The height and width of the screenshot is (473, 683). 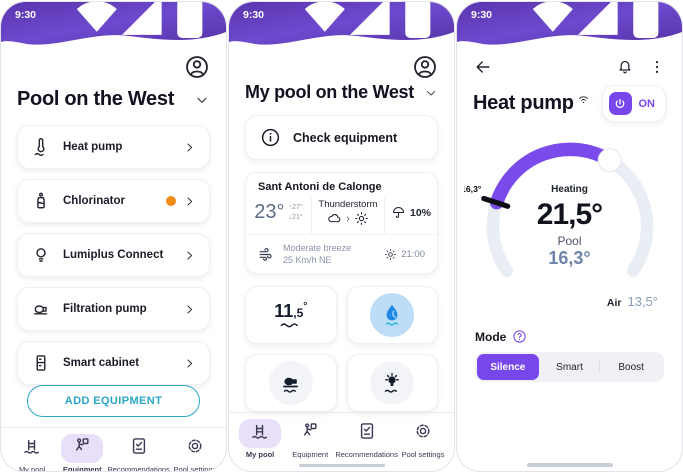 What do you see at coordinates (101, 363) in the screenshot?
I see `equipment-label: Smart cabinet` at bounding box center [101, 363].